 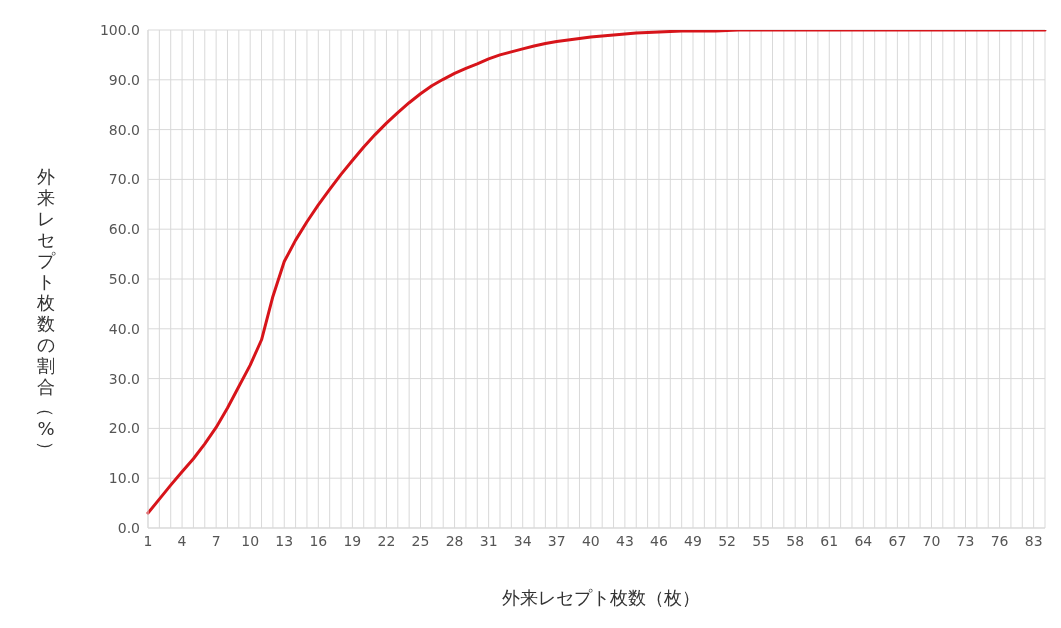 I want to click on y-tick-label: 50.0, so click(x=124, y=278).